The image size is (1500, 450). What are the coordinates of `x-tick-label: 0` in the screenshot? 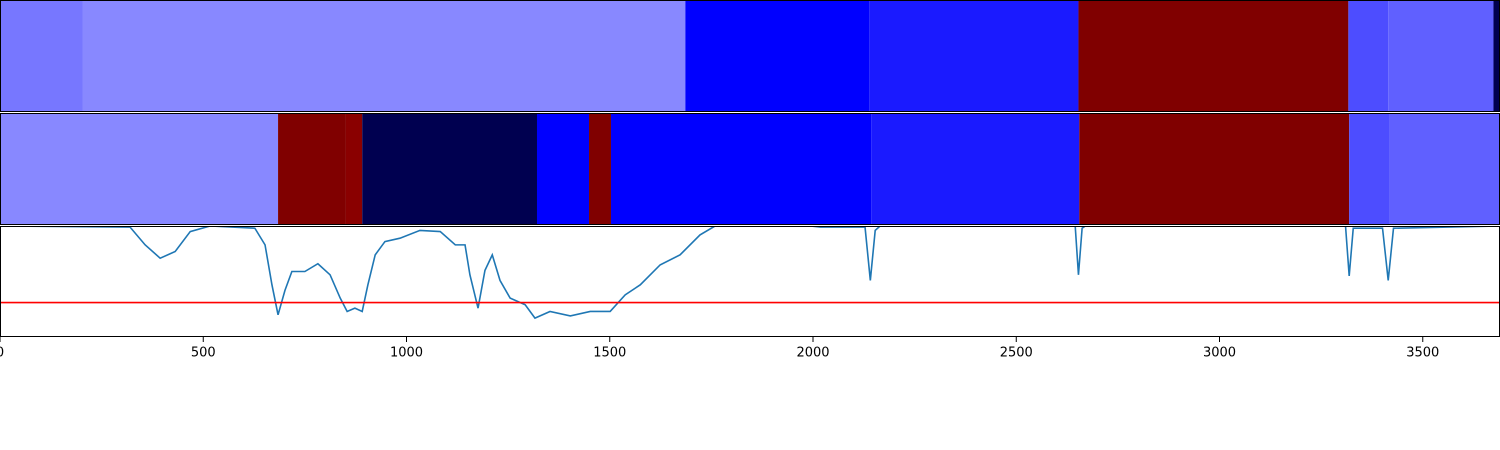 It's located at (2, 353).